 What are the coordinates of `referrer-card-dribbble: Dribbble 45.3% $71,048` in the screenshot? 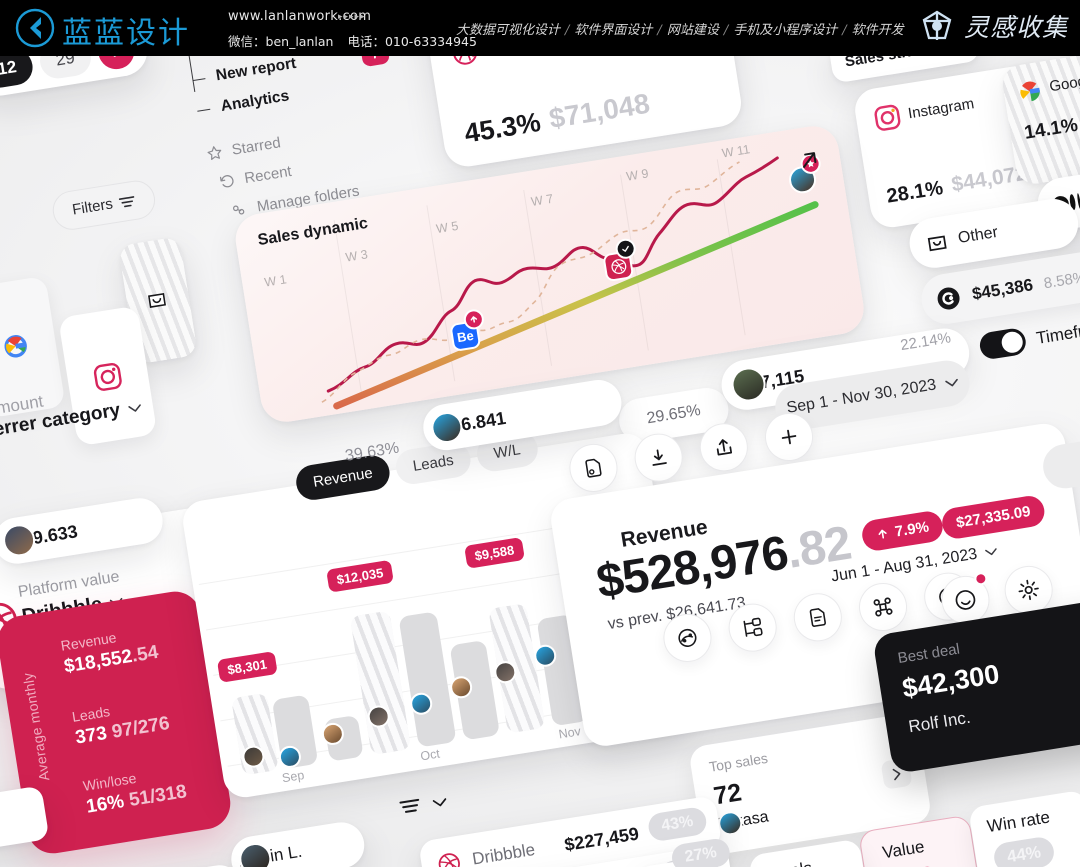 It's located at (582, 113).